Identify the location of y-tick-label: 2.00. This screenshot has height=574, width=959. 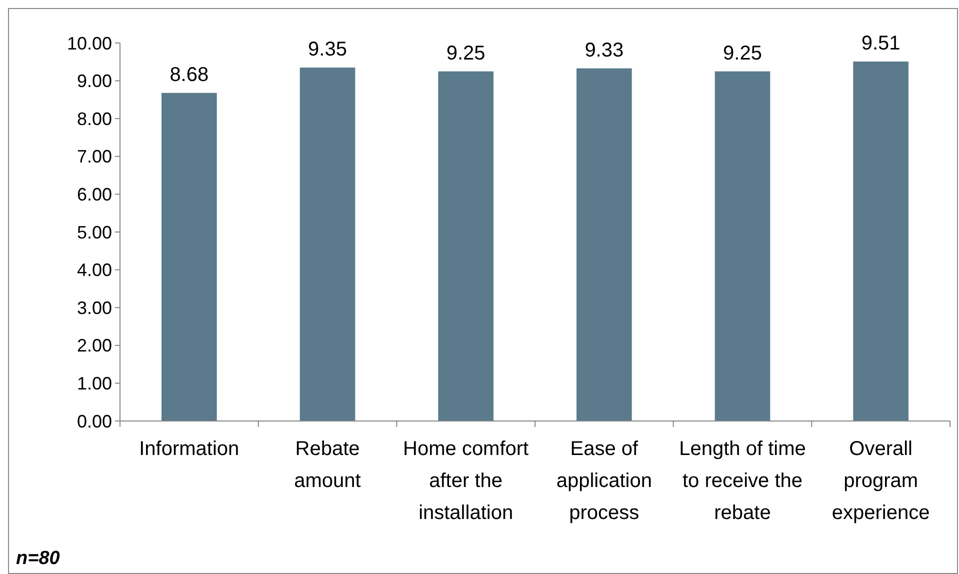
(94, 346).